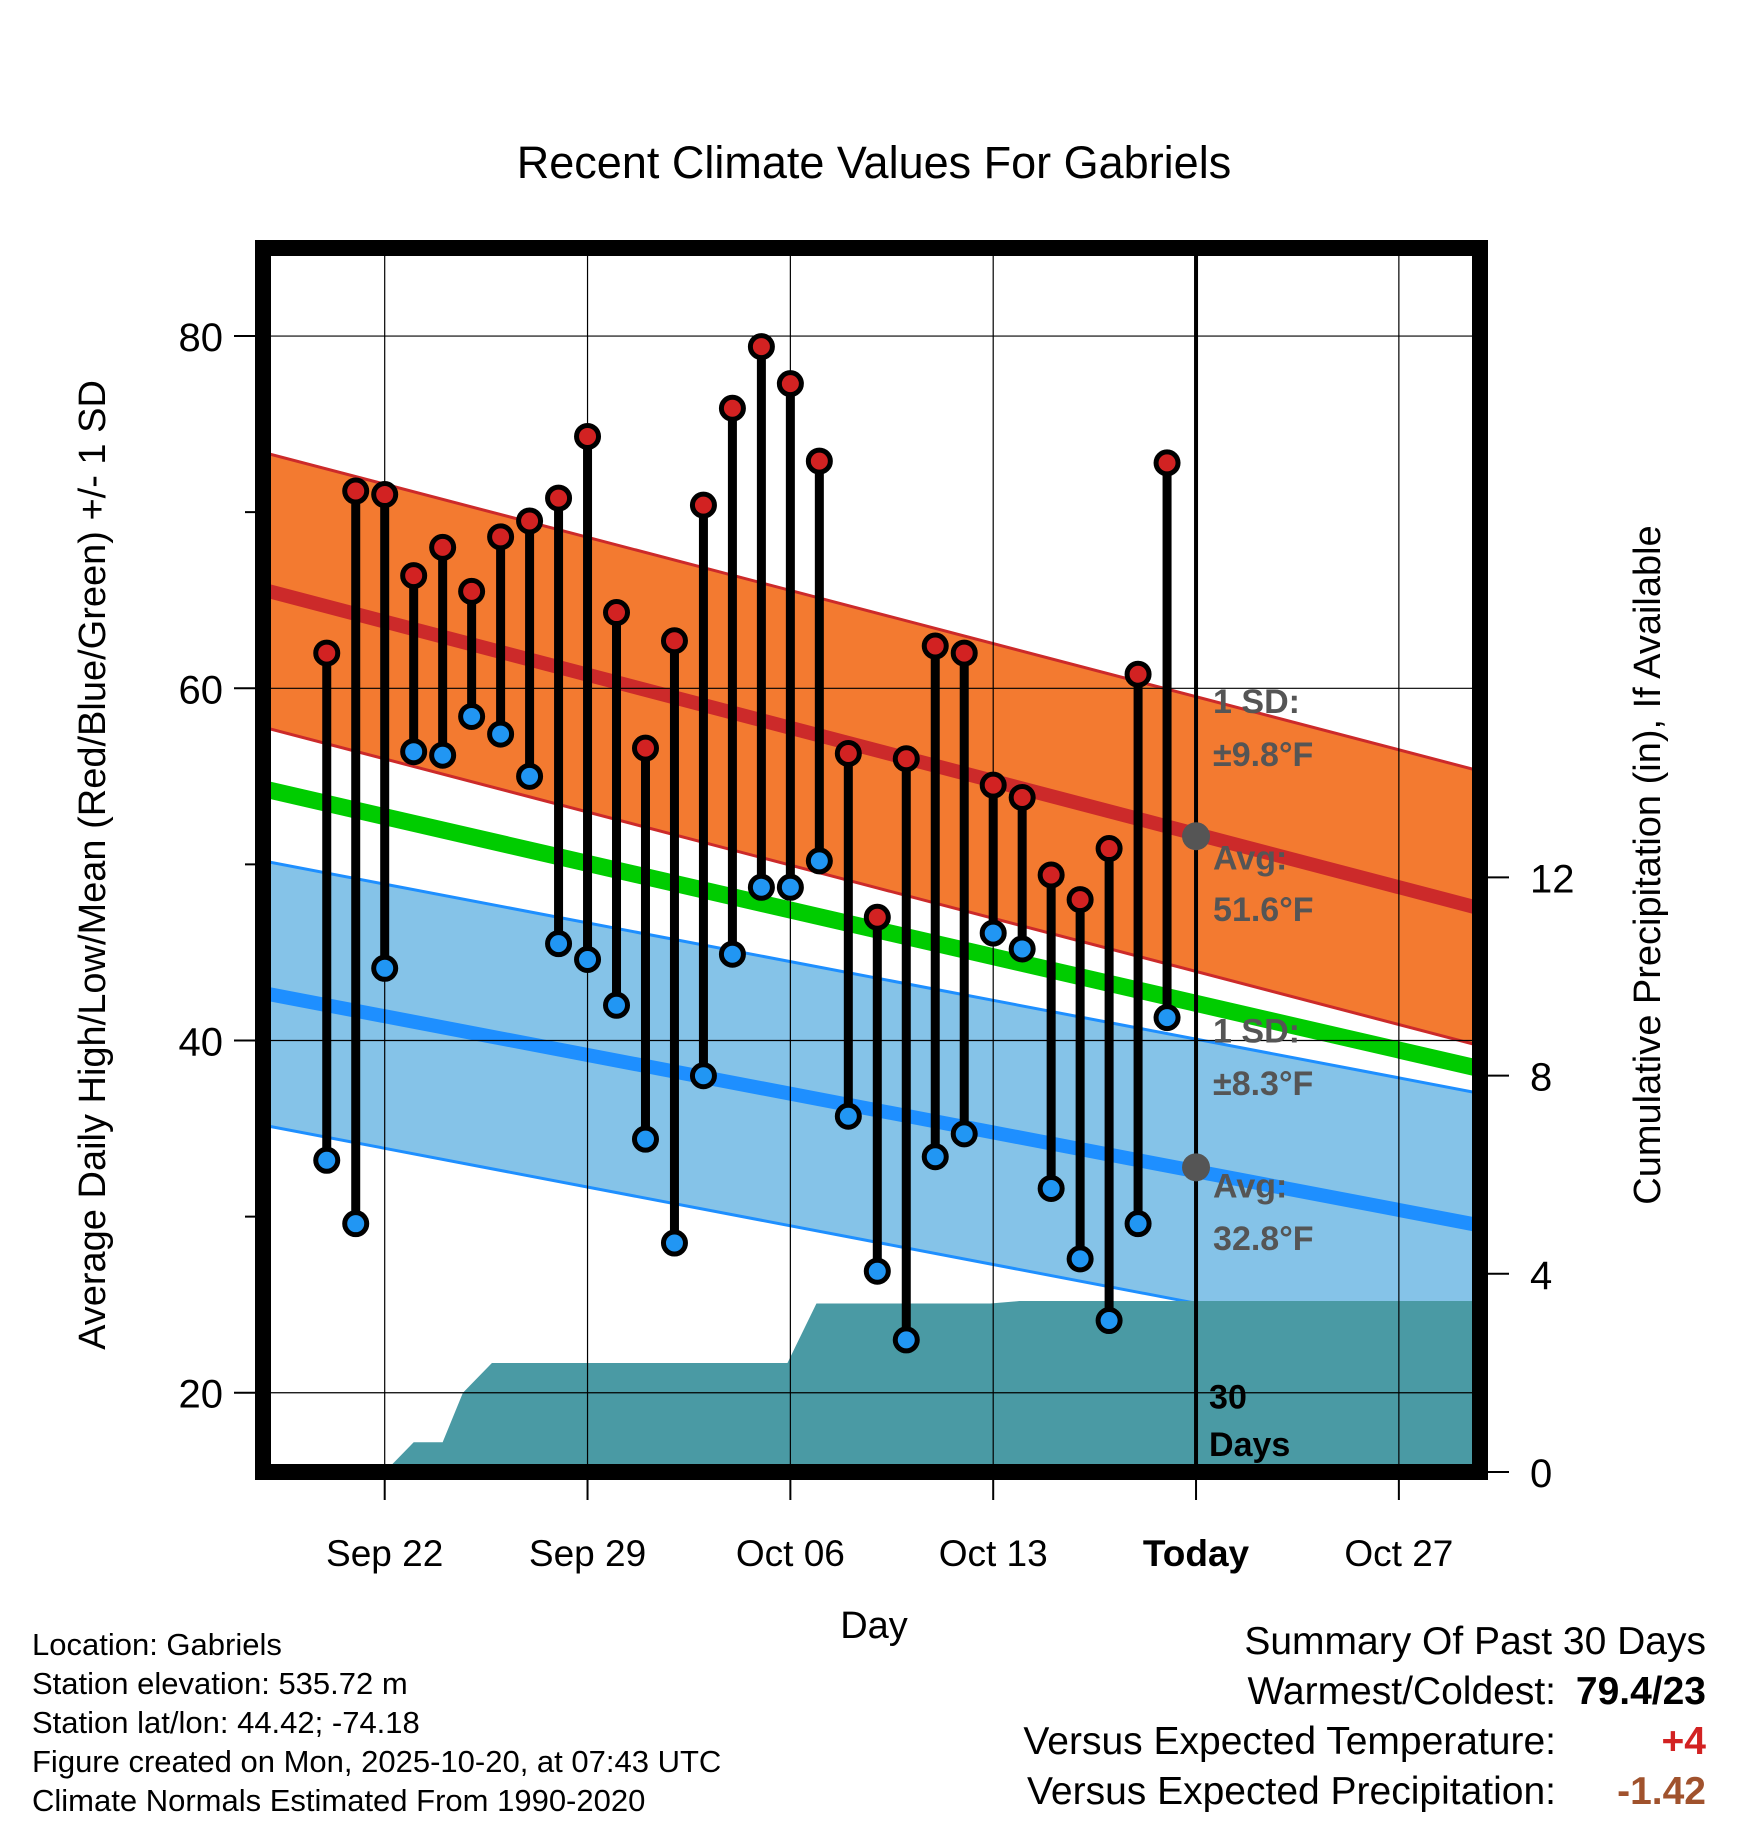  What do you see at coordinates (157, 1644) in the screenshot?
I see `location-text: Location: Gabriels` at bounding box center [157, 1644].